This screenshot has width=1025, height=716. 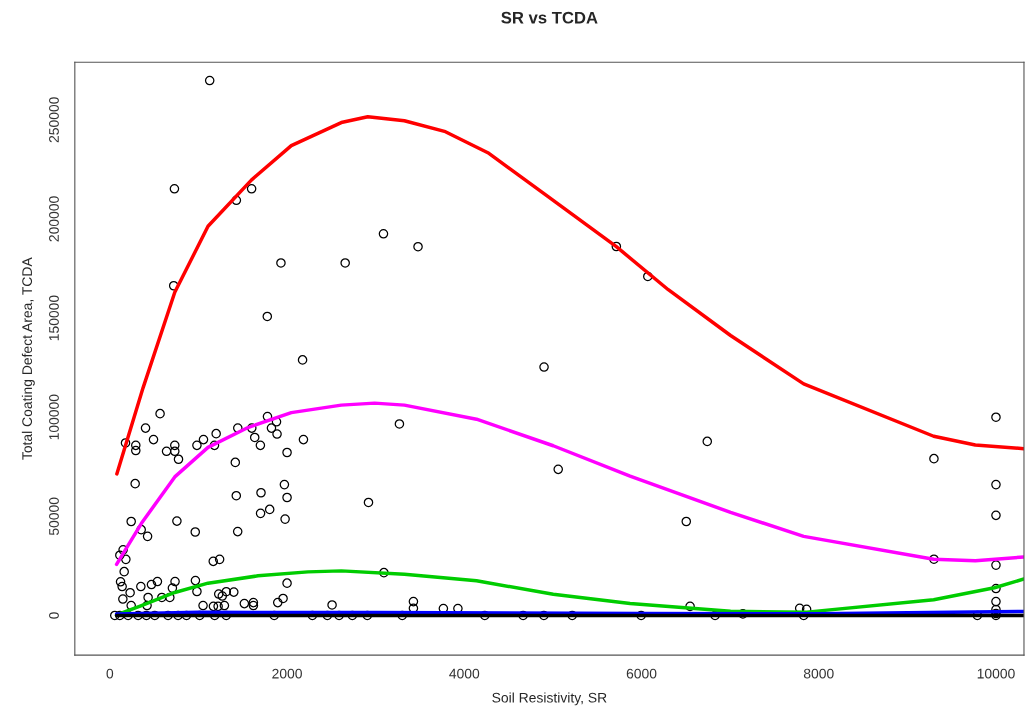 I want to click on x-tick-label: 6000, so click(x=641, y=673).